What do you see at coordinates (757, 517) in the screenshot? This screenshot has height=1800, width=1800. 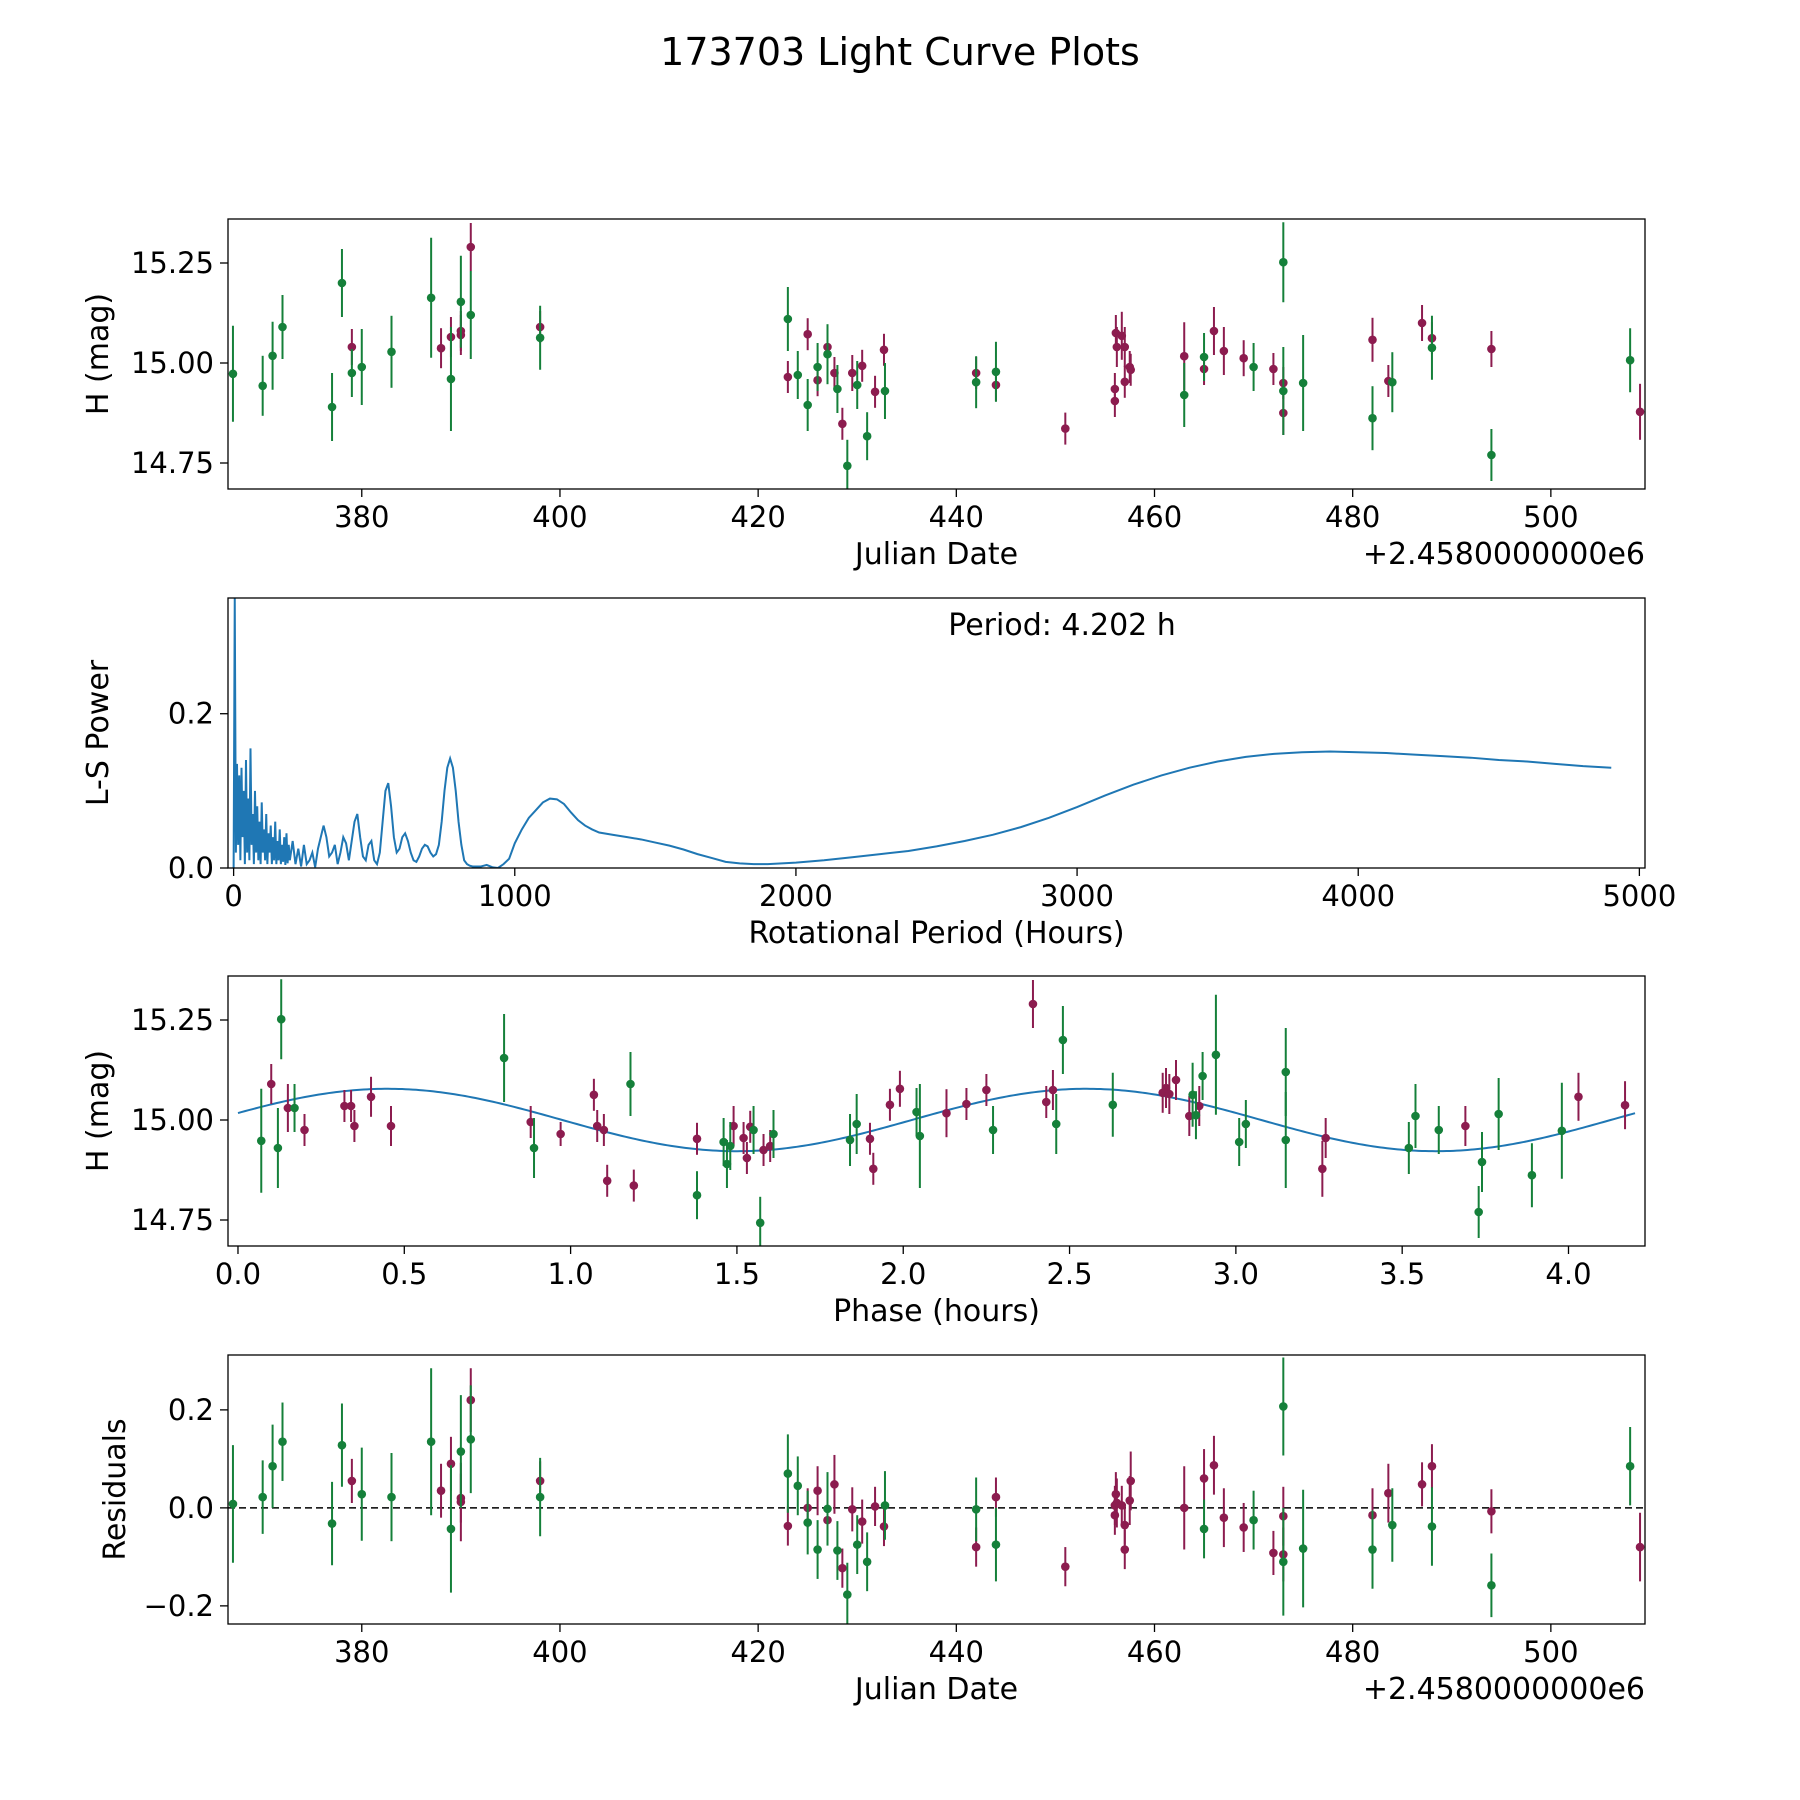 I see `x-tick-label: 420` at bounding box center [757, 517].